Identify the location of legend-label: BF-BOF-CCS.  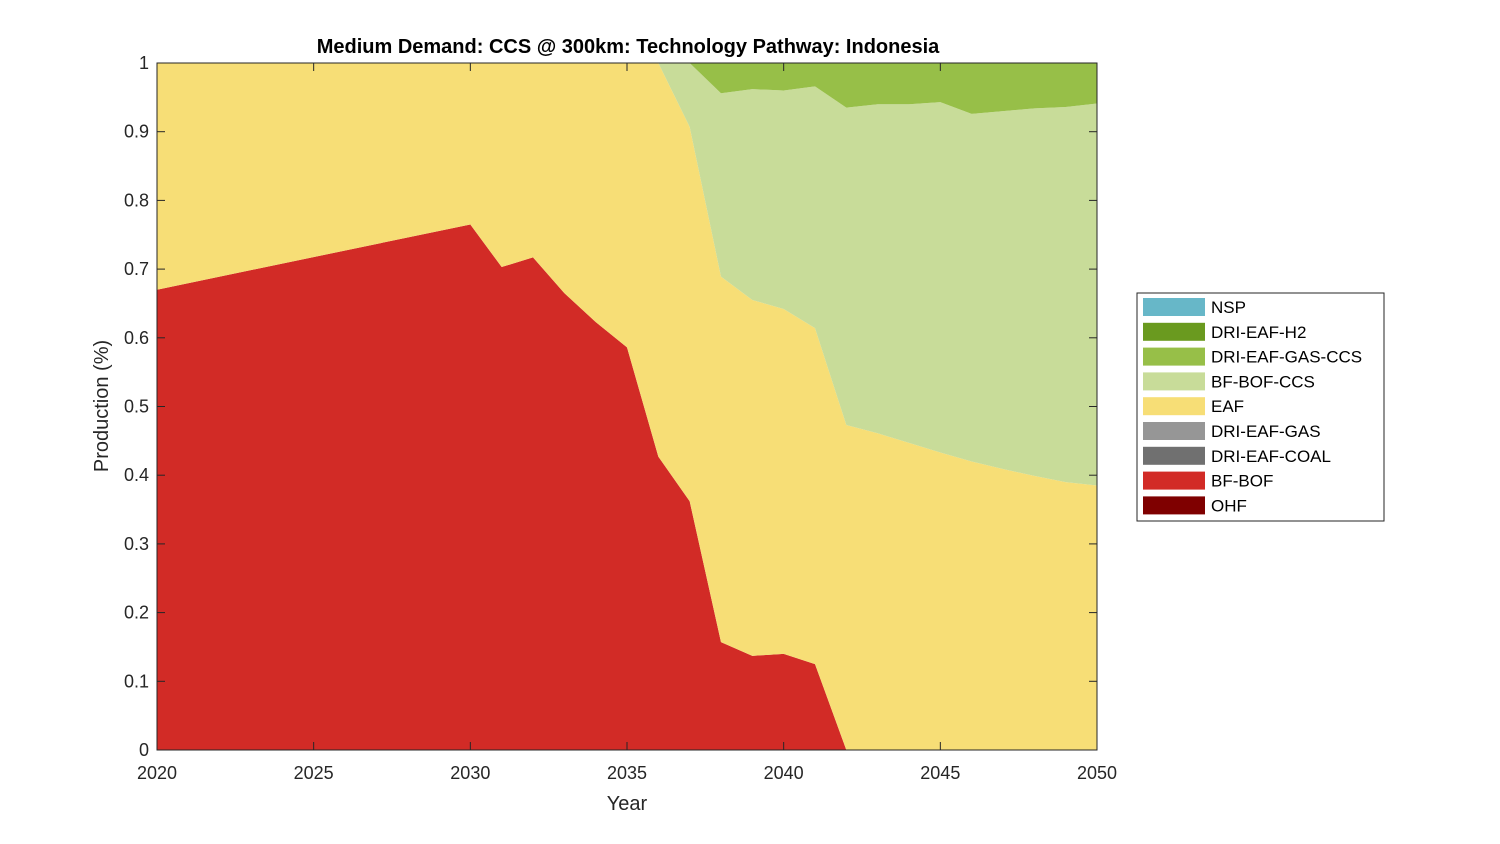
(1263, 381).